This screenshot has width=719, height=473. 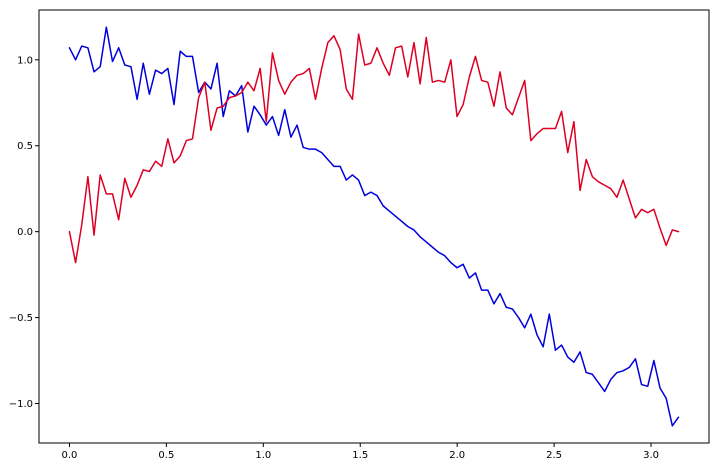 I want to click on x-tick-label: 3.0, so click(x=651, y=455).